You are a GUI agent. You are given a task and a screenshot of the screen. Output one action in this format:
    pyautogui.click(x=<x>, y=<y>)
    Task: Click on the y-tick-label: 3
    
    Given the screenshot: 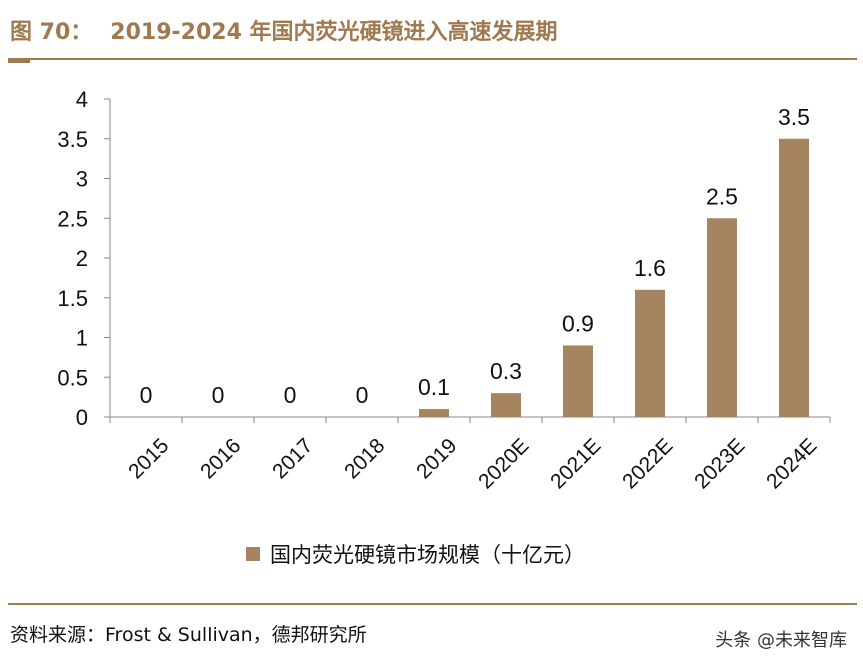 What is the action you would take?
    pyautogui.click(x=82, y=179)
    